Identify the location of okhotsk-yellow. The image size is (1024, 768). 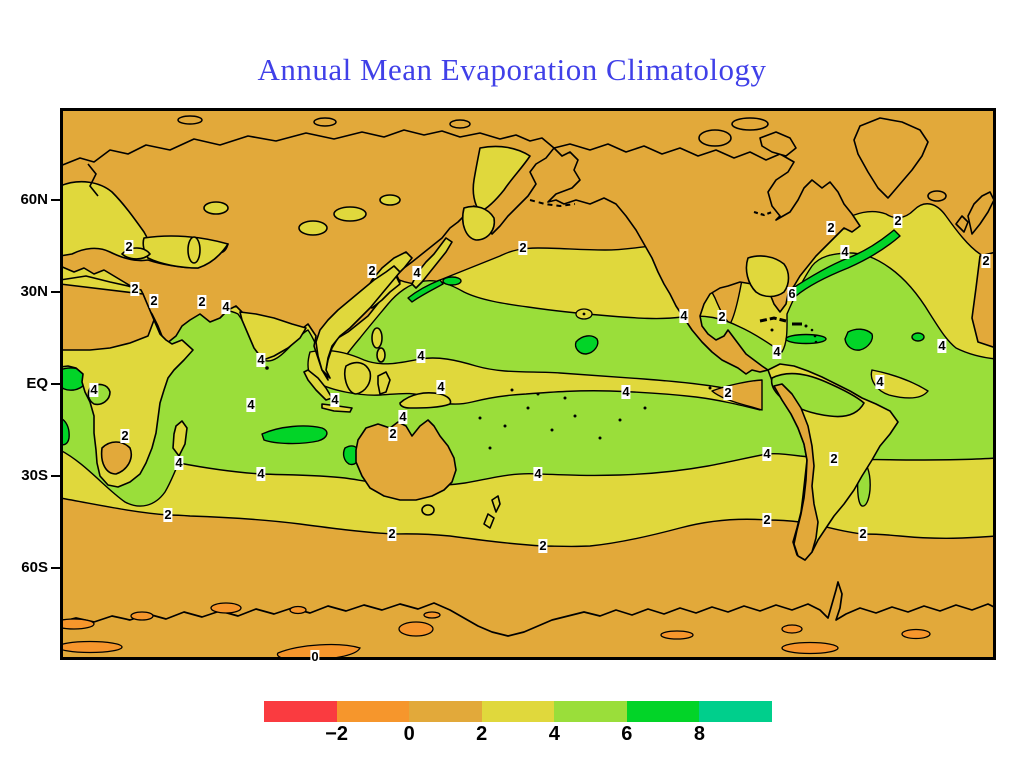
(478, 223).